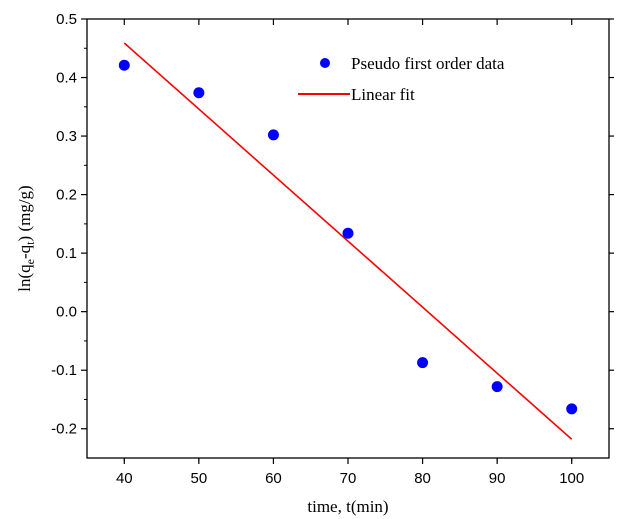  What do you see at coordinates (348, 478) in the screenshot?
I see `x-tick-label: 70` at bounding box center [348, 478].